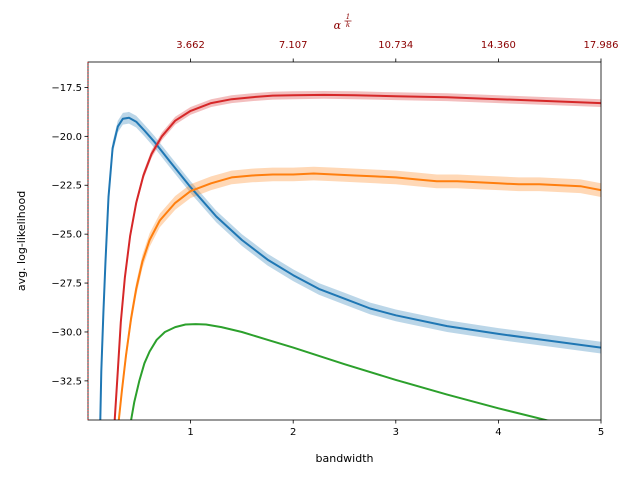 This screenshot has width=640, height=480. Describe the element at coordinates (601, 432) in the screenshot. I see `x-tick-label: 5` at that location.